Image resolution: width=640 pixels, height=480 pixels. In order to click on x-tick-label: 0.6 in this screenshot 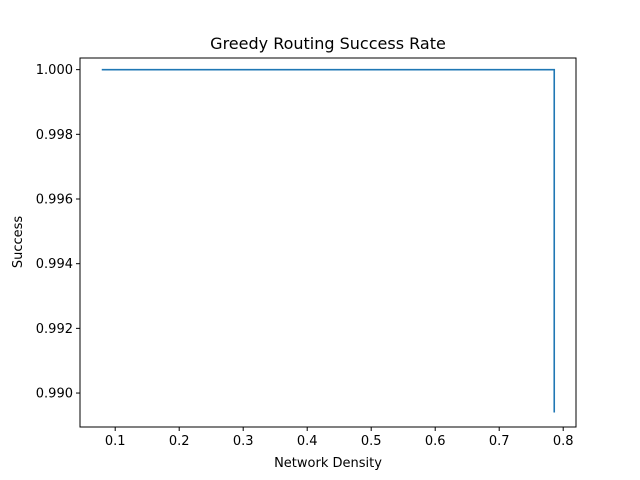, I will do `click(435, 441)`.